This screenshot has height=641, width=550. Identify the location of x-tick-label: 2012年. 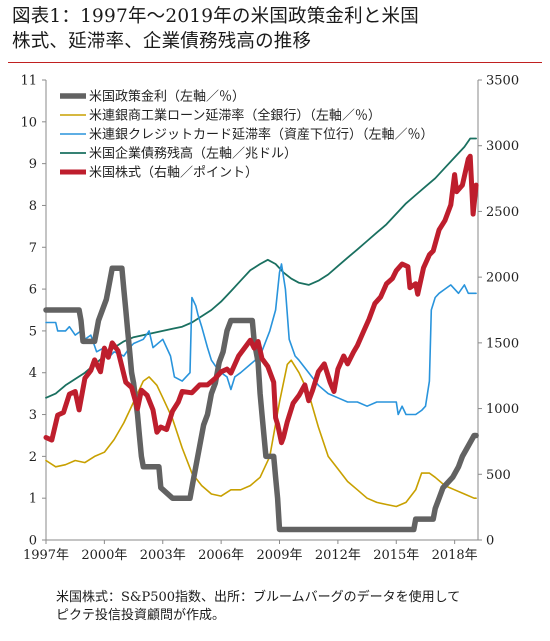
(338, 555).